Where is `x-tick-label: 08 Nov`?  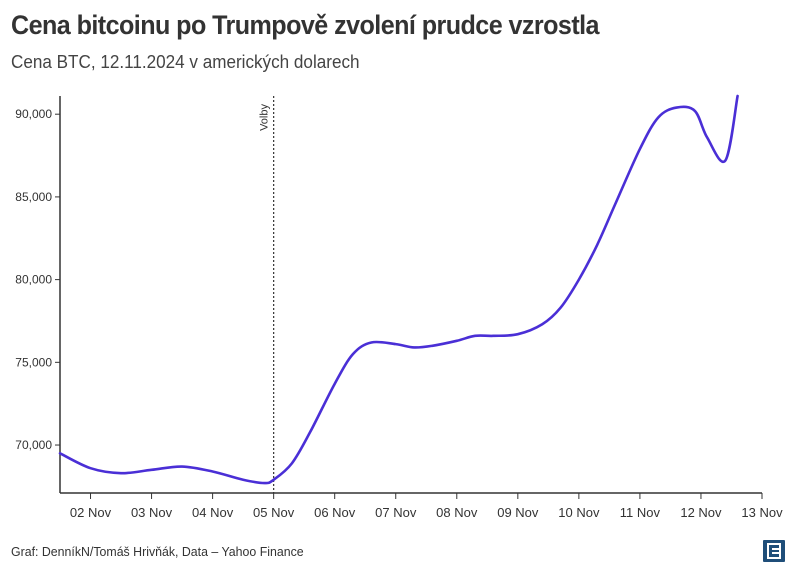
x-tick-label: 08 Nov is located at coordinates (457, 512).